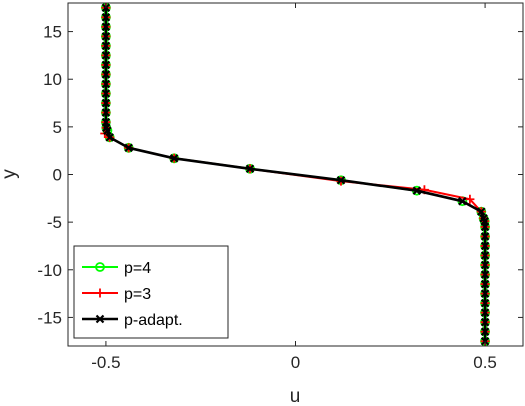 The height and width of the screenshot is (406, 525). I want to click on legend-label-2: p-adapt., so click(153, 320).